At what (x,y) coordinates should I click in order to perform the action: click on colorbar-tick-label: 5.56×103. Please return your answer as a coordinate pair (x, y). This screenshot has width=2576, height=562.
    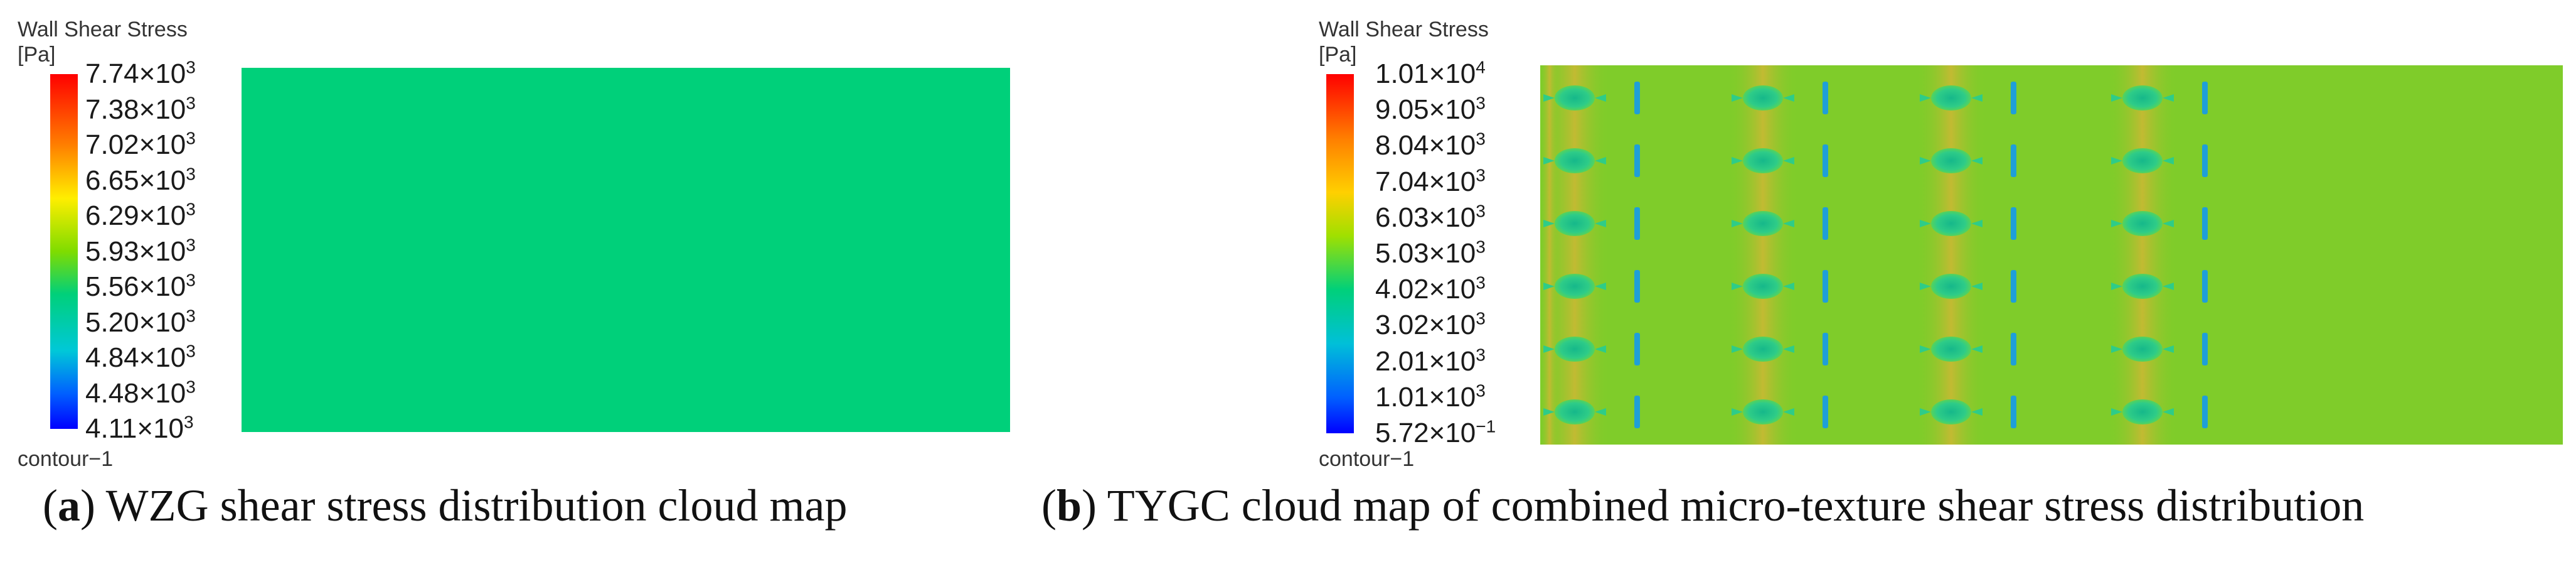
    Looking at the image, I should click on (140, 286).